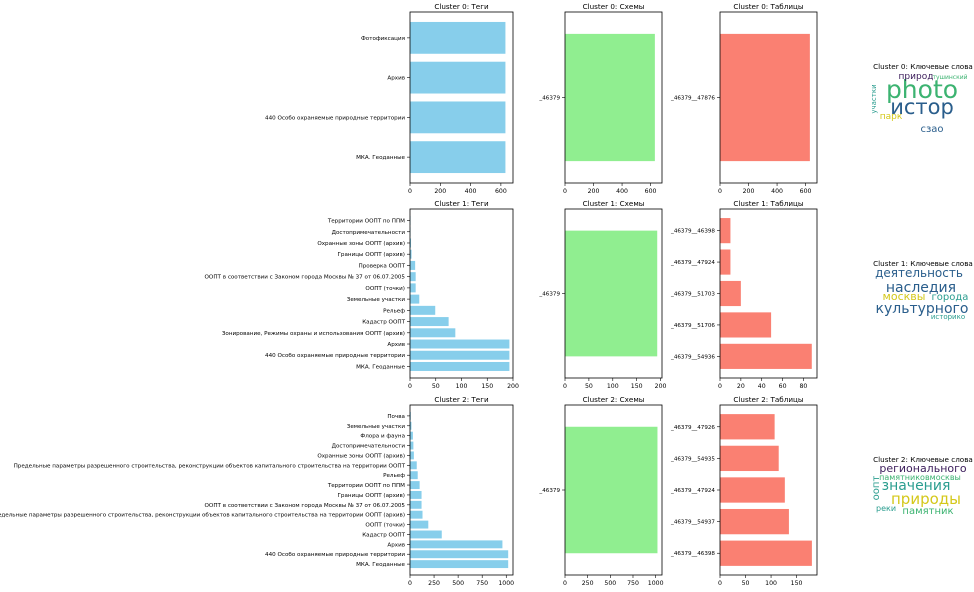 This screenshot has width=974, height=592. What do you see at coordinates (919, 273) in the screenshot?
I see `word-деятельность: деятельность` at bounding box center [919, 273].